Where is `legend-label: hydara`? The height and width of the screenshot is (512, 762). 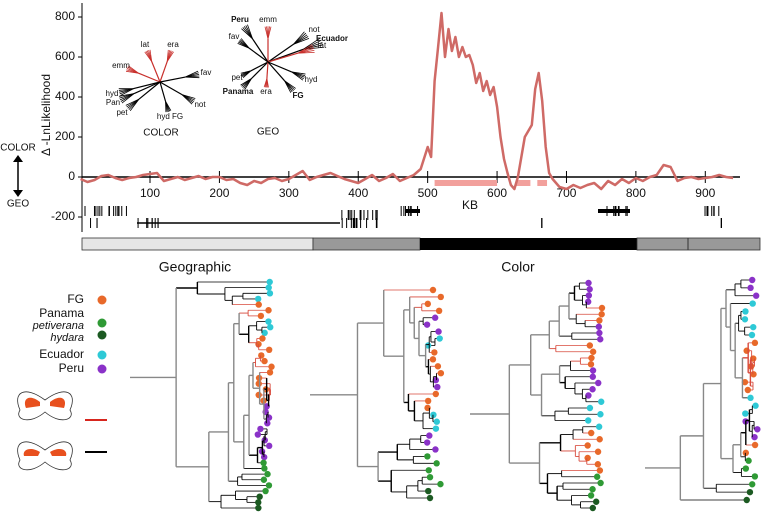 legend-label: hydara is located at coordinates (67, 338).